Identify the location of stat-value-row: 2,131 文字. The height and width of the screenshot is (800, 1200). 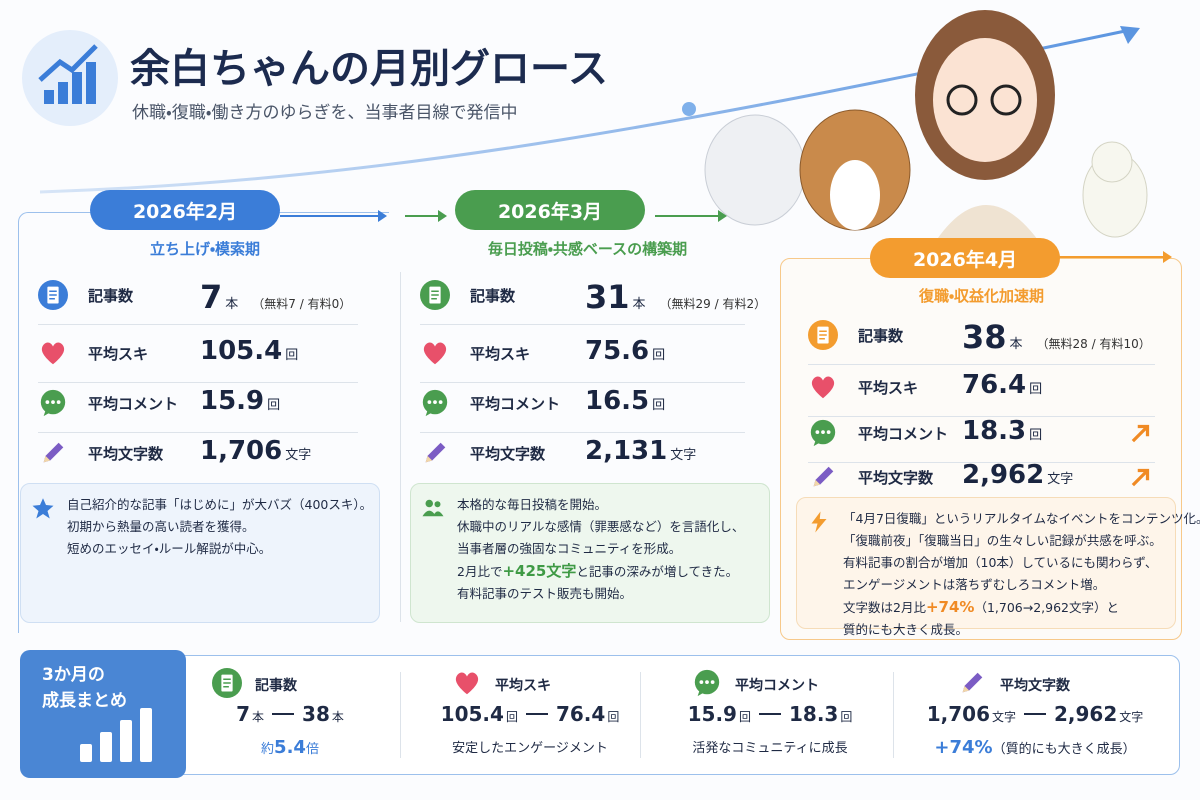
(640, 451).